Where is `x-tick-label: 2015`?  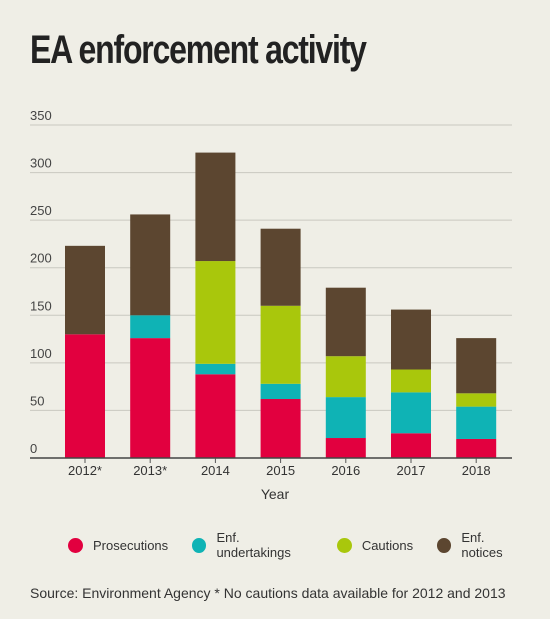 x-tick-label: 2015 is located at coordinates (280, 470).